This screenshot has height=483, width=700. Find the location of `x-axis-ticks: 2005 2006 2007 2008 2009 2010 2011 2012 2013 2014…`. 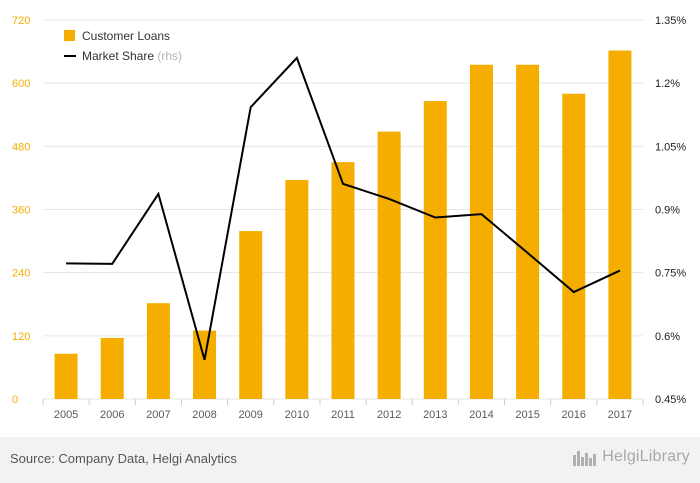

x-axis-ticks: 2005 2006 2007 2008 2009 2010 2011 2012 2013 2014… is located at coordinates (343, 415).